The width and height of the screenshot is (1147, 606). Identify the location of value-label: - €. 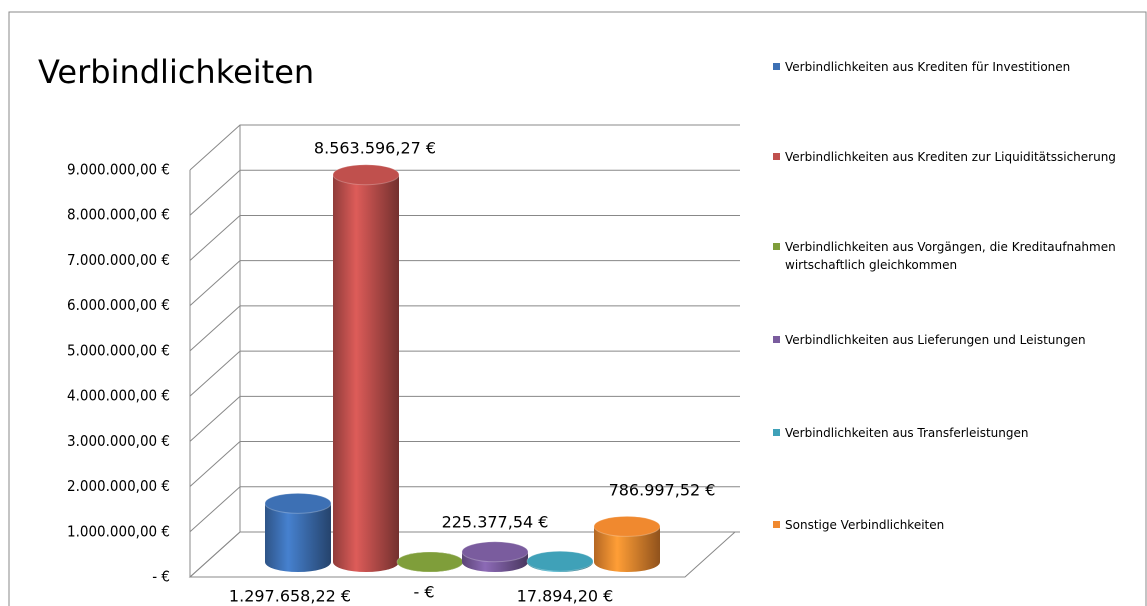
(423, 592).